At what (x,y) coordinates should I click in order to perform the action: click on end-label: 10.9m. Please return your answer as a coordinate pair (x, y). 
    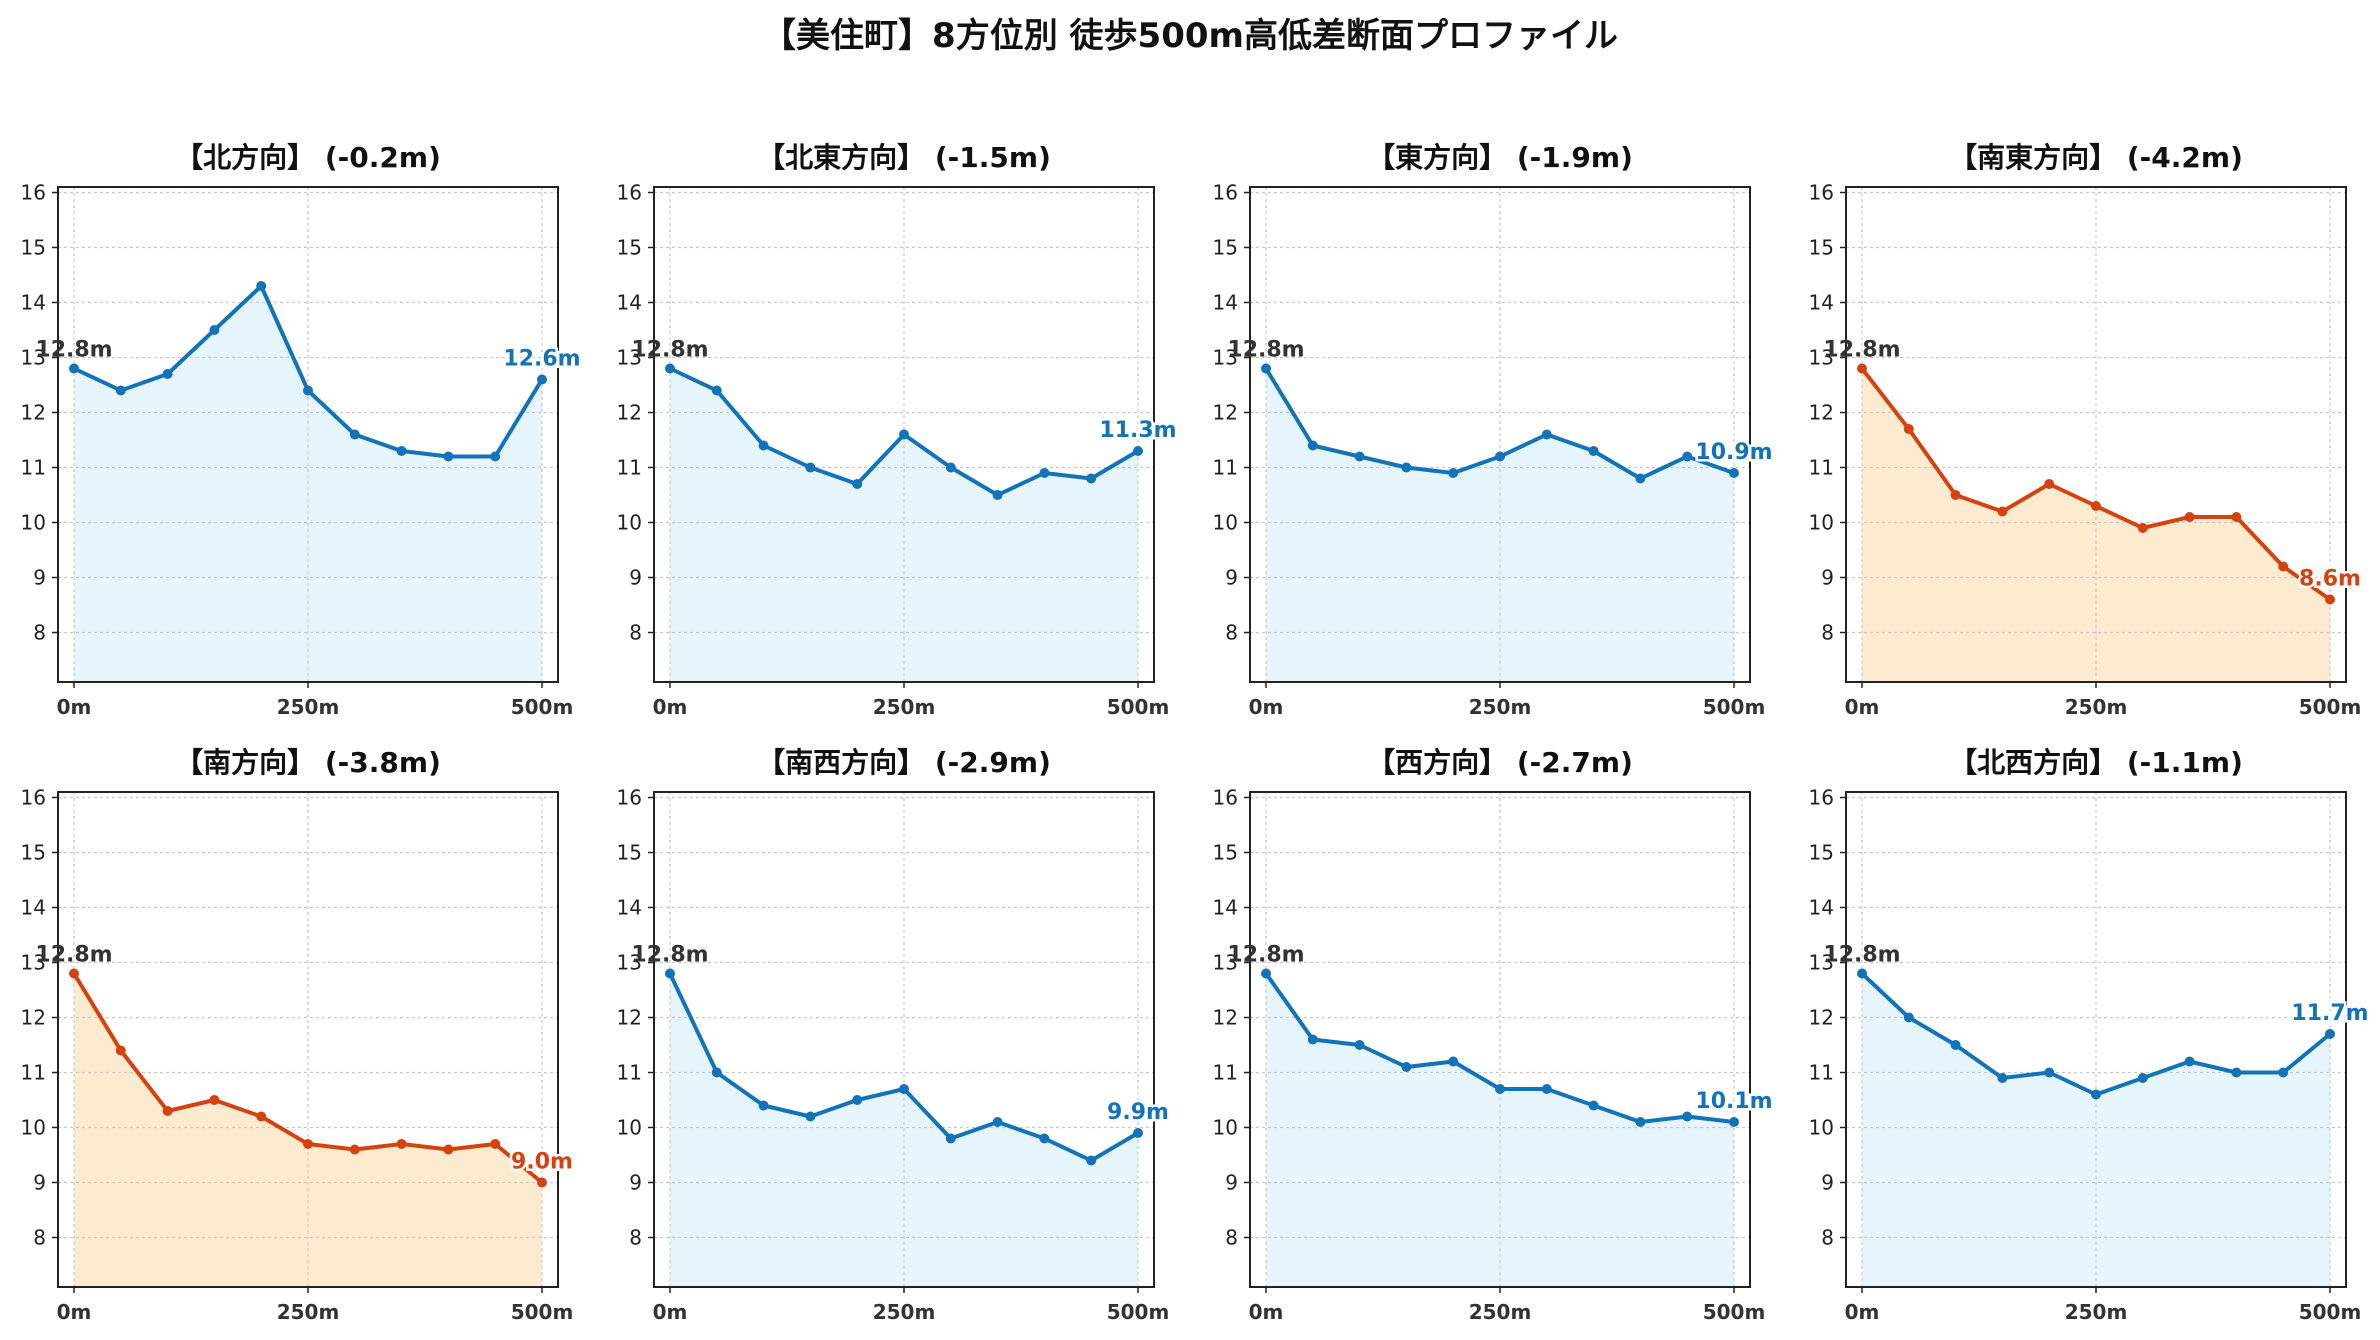
    Looking at the image, I should click on (1733, 452).